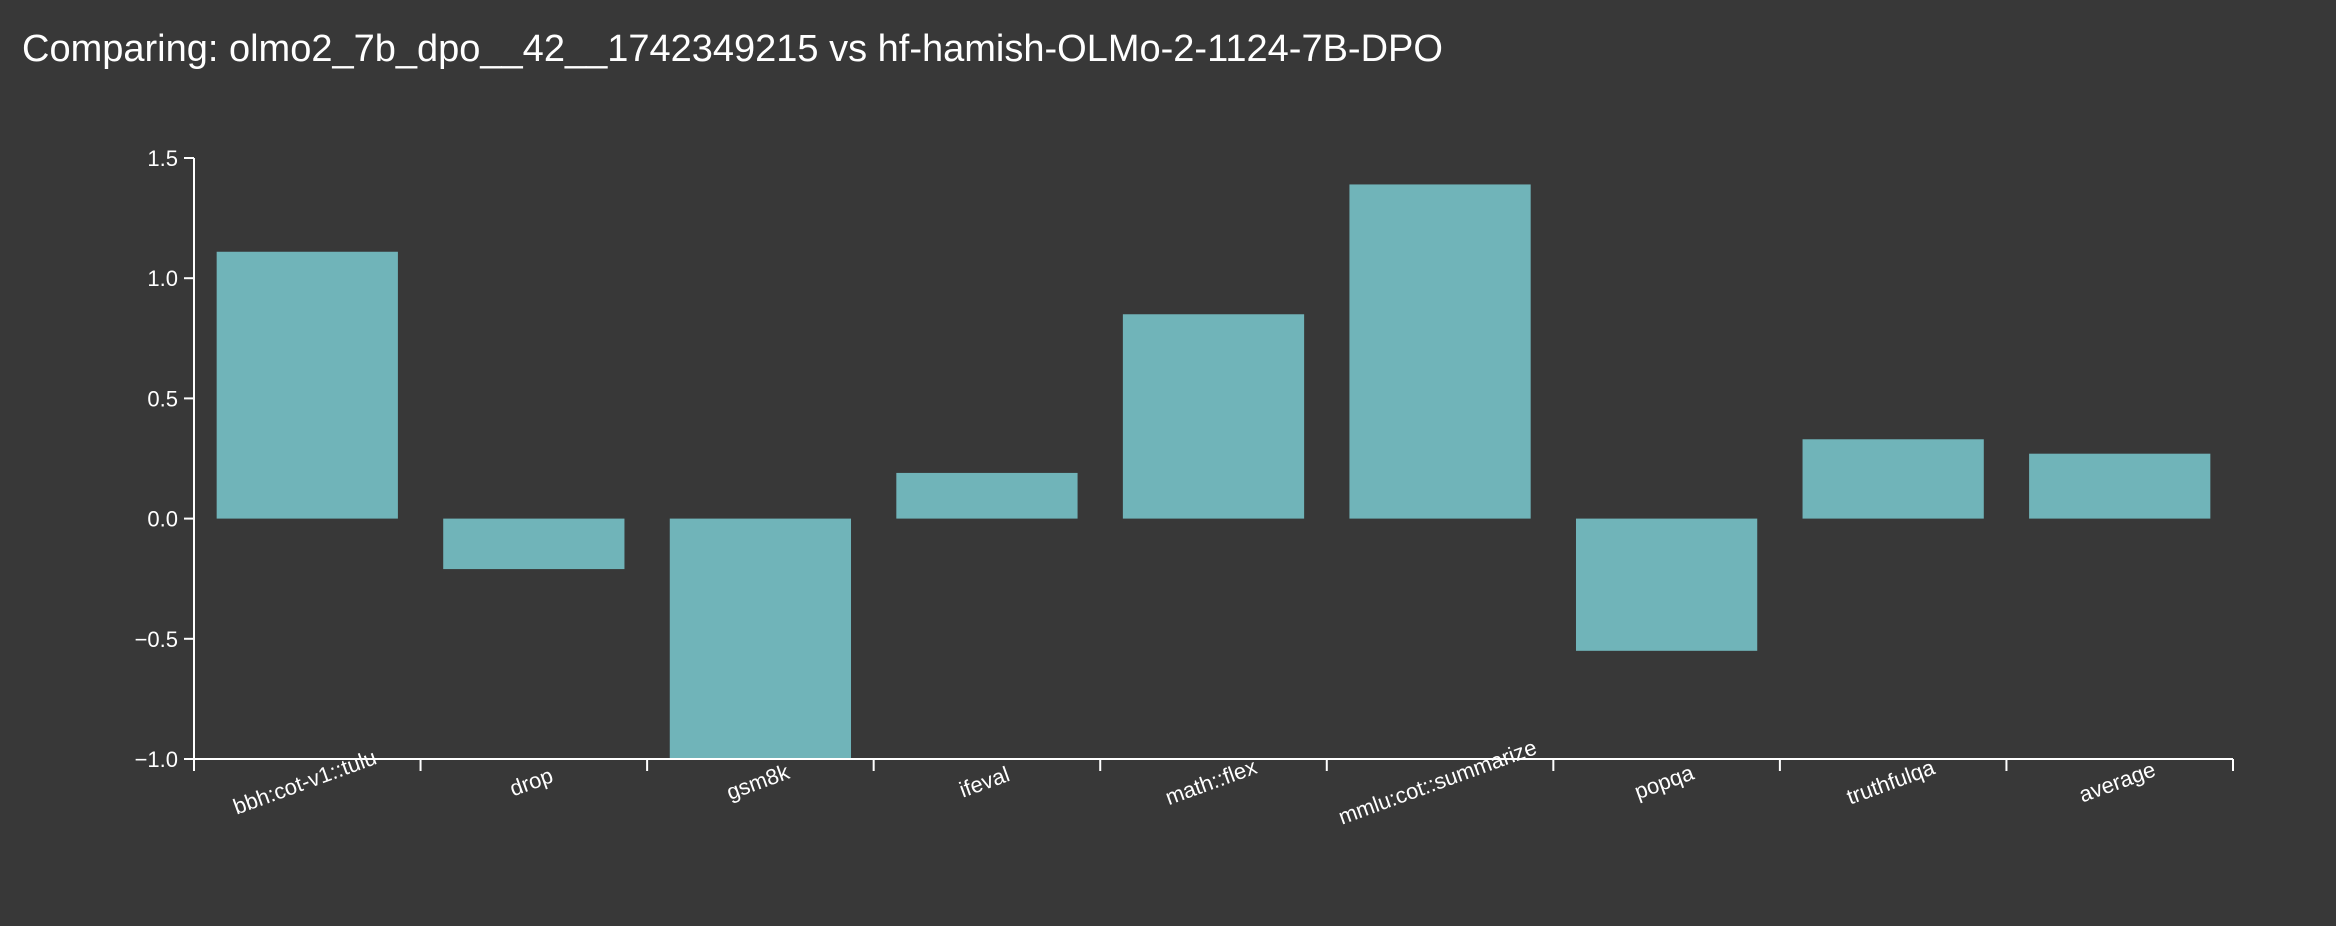  What do you see at coordinates (1893, 479) in the screenshot?
I see `bar-truthfulqa` at bounding box center [1893, 479].